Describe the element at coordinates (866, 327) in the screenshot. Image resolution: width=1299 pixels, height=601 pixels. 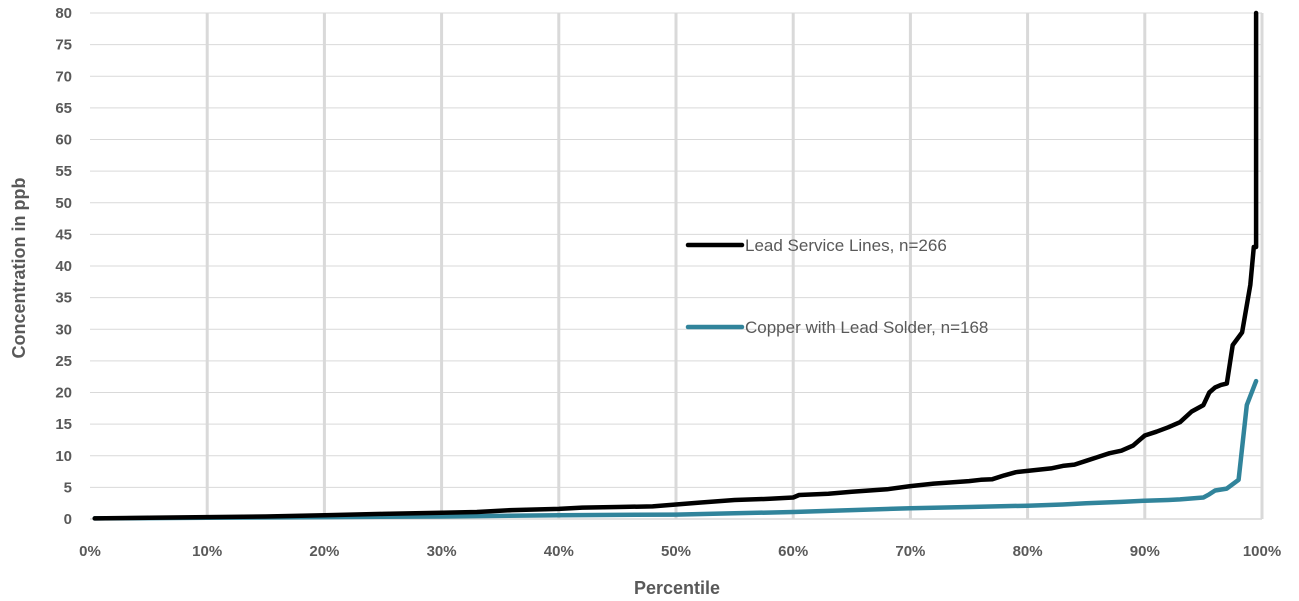
I see `legend-label: Copper with Lead Solder, n=168` at that location.